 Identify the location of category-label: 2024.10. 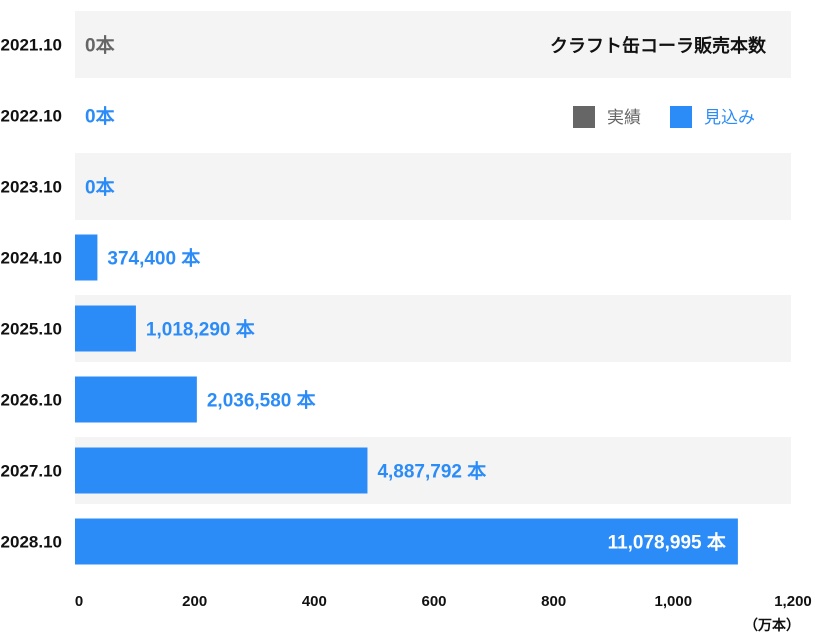
(31, 258).